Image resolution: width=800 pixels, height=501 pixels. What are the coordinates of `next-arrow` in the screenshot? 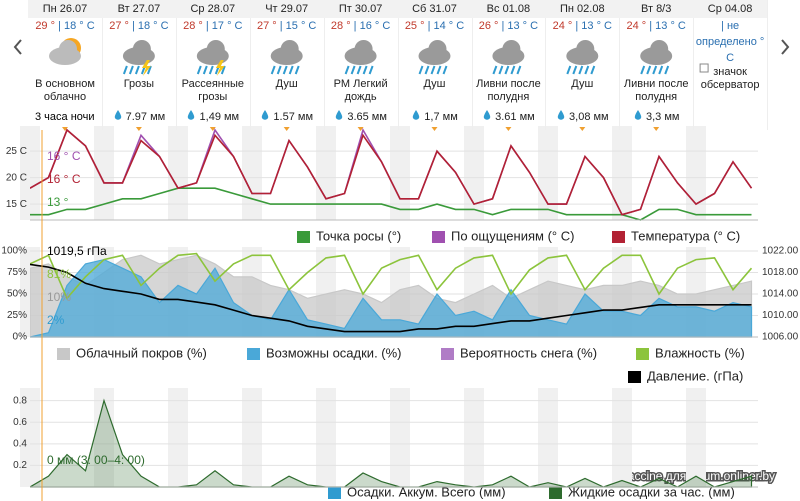 It's located at (785, 47).